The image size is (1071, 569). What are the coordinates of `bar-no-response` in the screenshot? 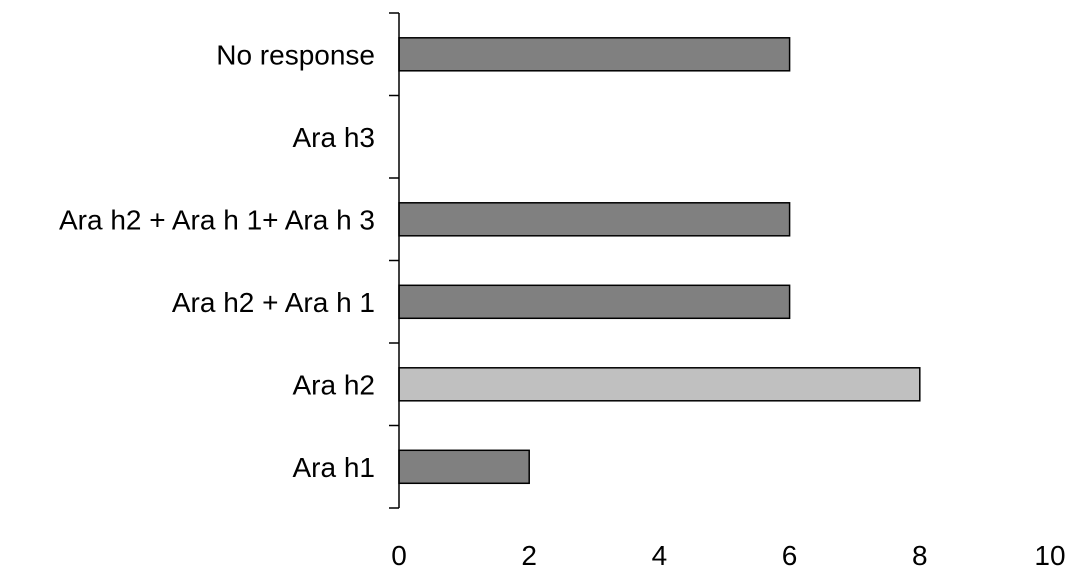 It's located at (594, 54).